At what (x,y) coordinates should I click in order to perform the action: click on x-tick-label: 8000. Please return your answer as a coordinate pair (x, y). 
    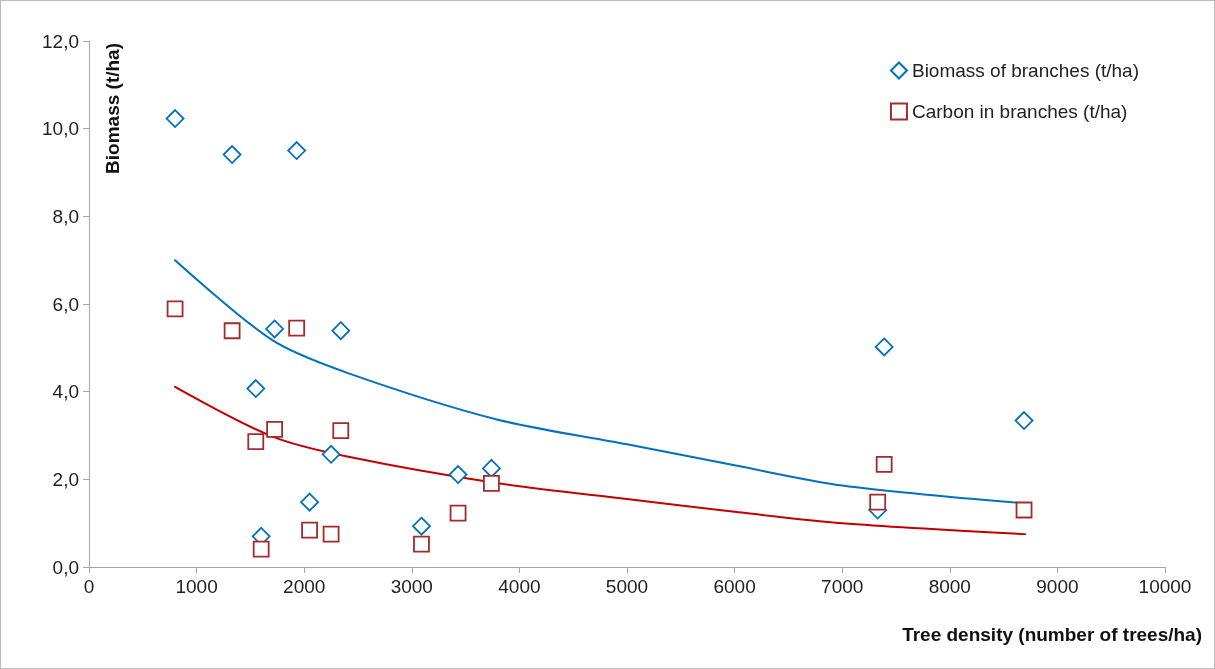
    Looking at the image, I should click on (949, 586).